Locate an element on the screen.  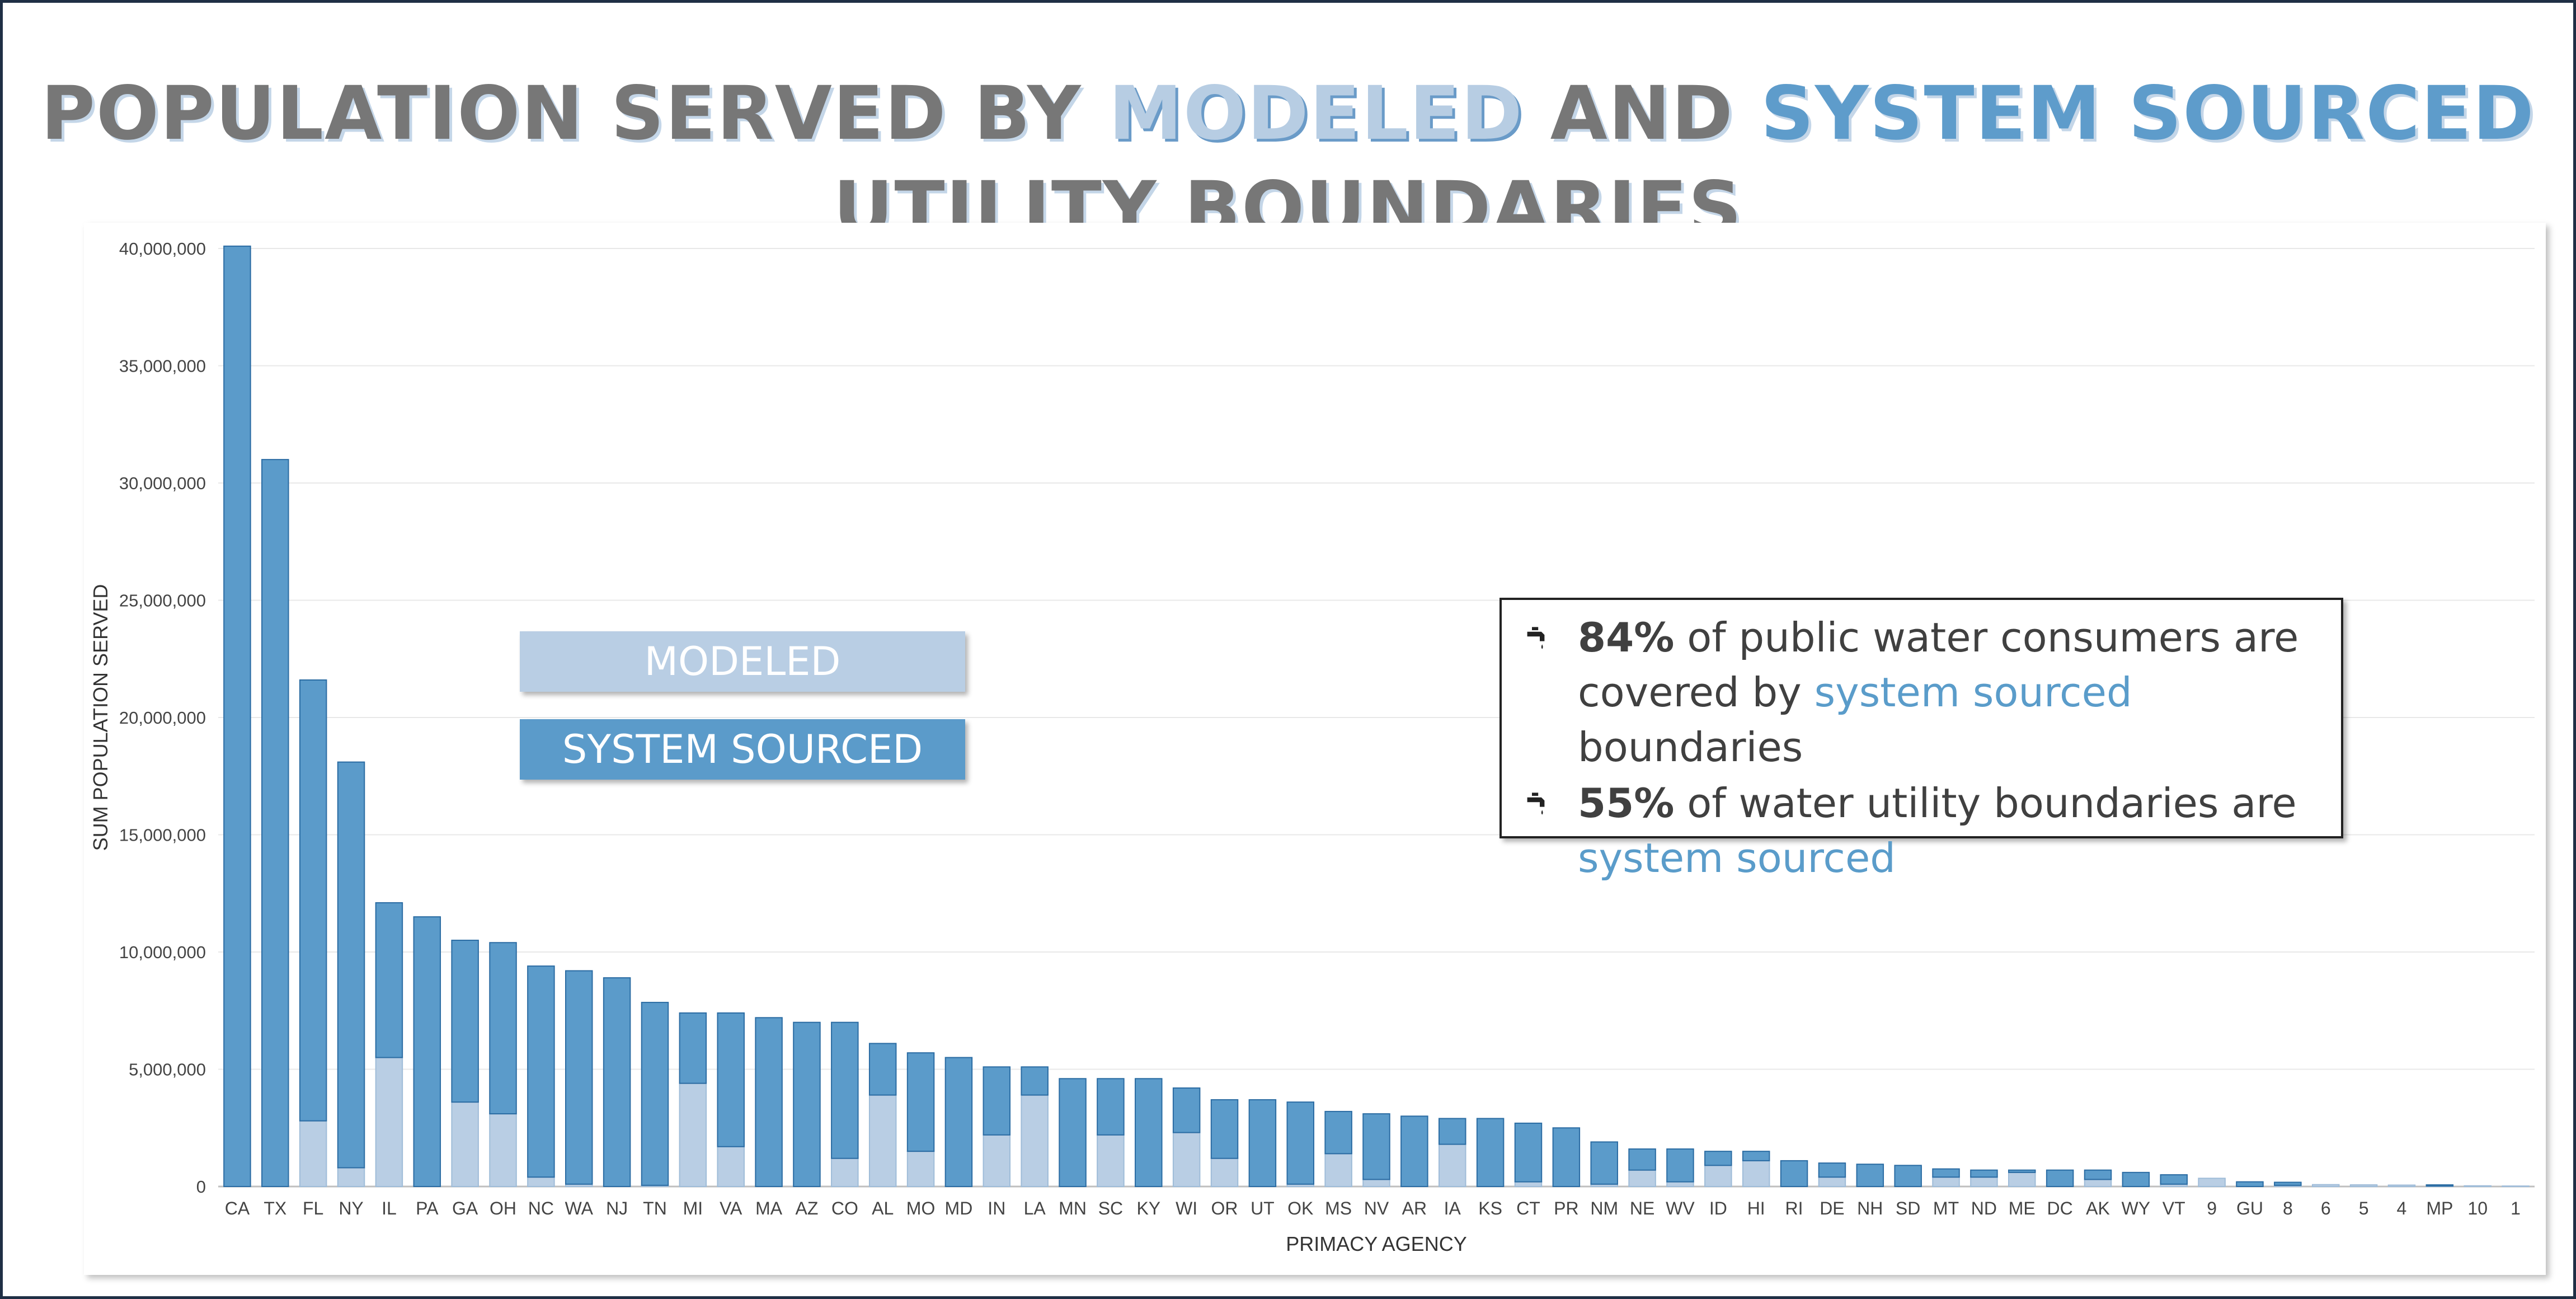
x-tick-label: NJ is located at coordinates (617, 1208).